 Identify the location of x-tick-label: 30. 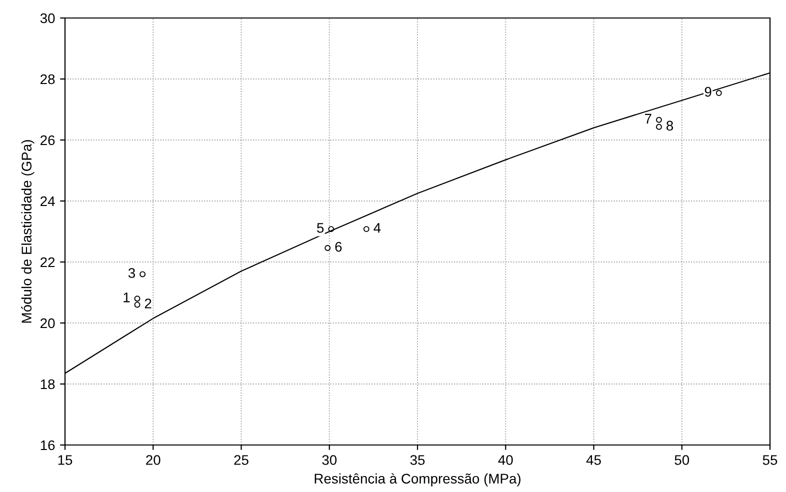
(329, 460).